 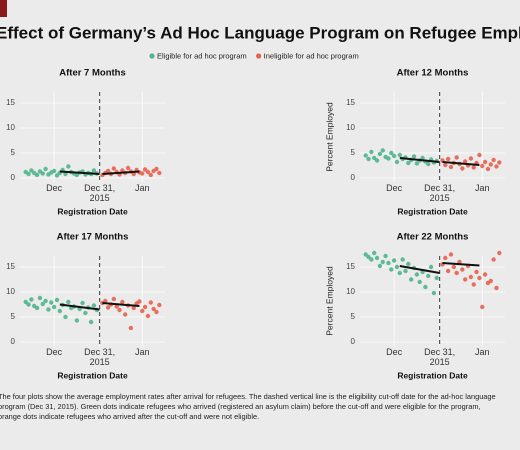 I want to click on y-tick-label: 15, so click(x=10, y=102).